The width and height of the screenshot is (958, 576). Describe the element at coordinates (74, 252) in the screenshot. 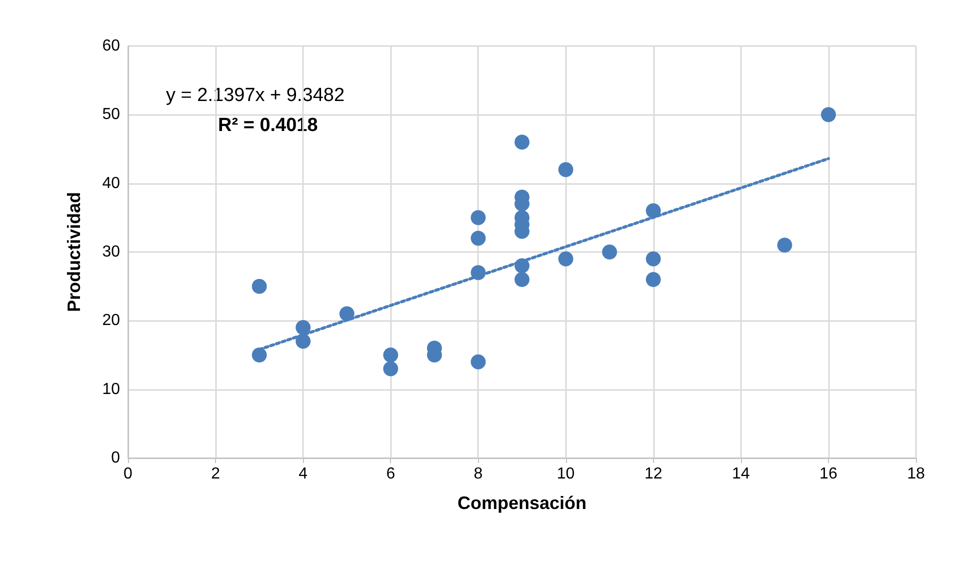

I see `y-axis-title: Productividad` at that location.